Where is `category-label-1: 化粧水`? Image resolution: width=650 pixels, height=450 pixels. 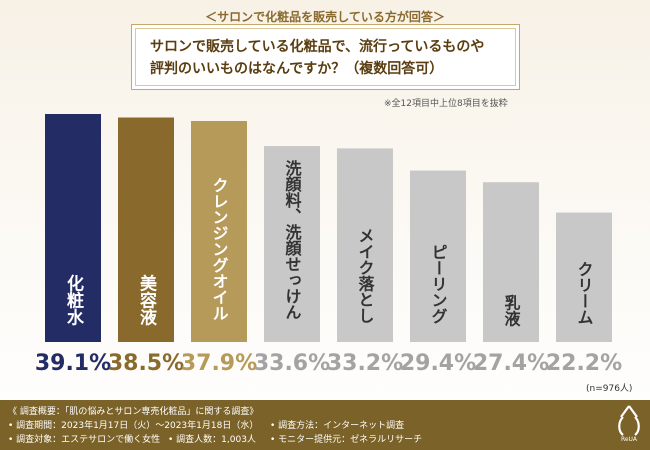
category-label-1: 化粧水 is located at coordinates (73, 299).